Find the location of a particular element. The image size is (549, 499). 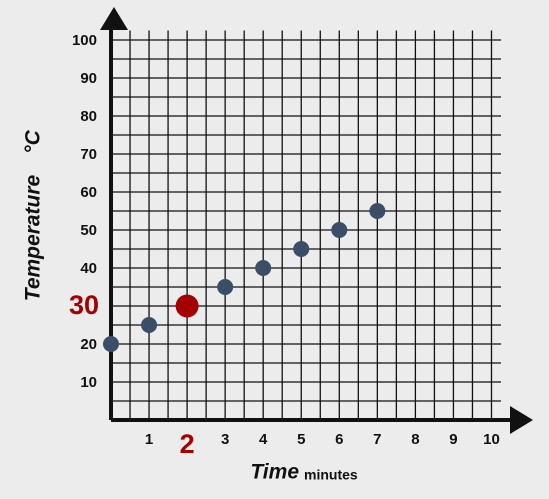

x-tick-label: 6 is located at coordinates (339, 439).